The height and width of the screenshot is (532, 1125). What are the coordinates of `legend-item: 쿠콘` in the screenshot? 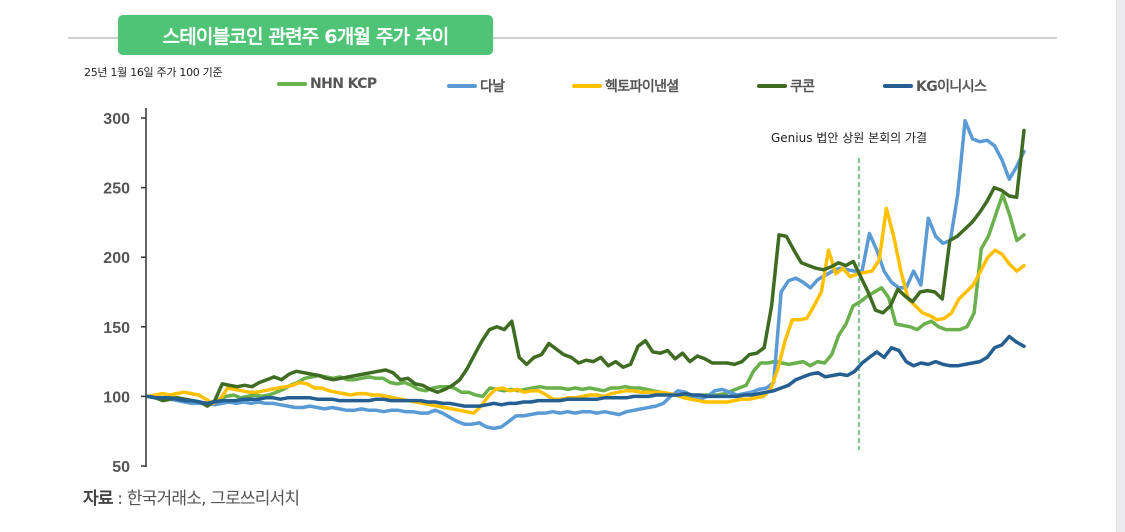 It's located at (786, 86).